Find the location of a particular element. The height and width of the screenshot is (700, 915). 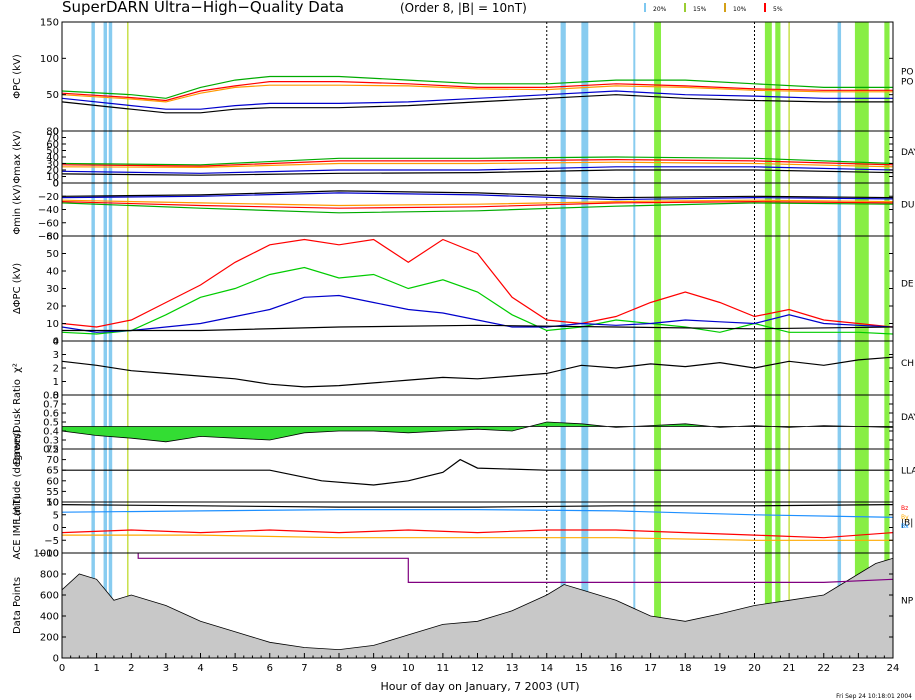

y-tick-label: 200 is located at coordinates (49, 638).